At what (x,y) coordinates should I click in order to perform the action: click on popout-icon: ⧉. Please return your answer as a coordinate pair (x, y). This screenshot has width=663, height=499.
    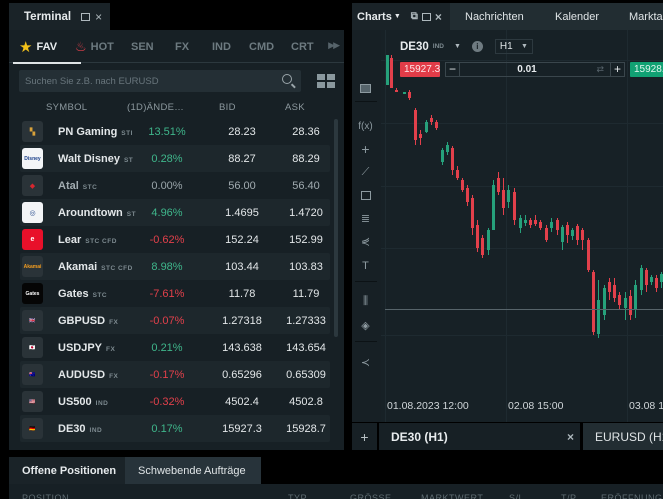
    Looking at the image, I should click on (414, 16).